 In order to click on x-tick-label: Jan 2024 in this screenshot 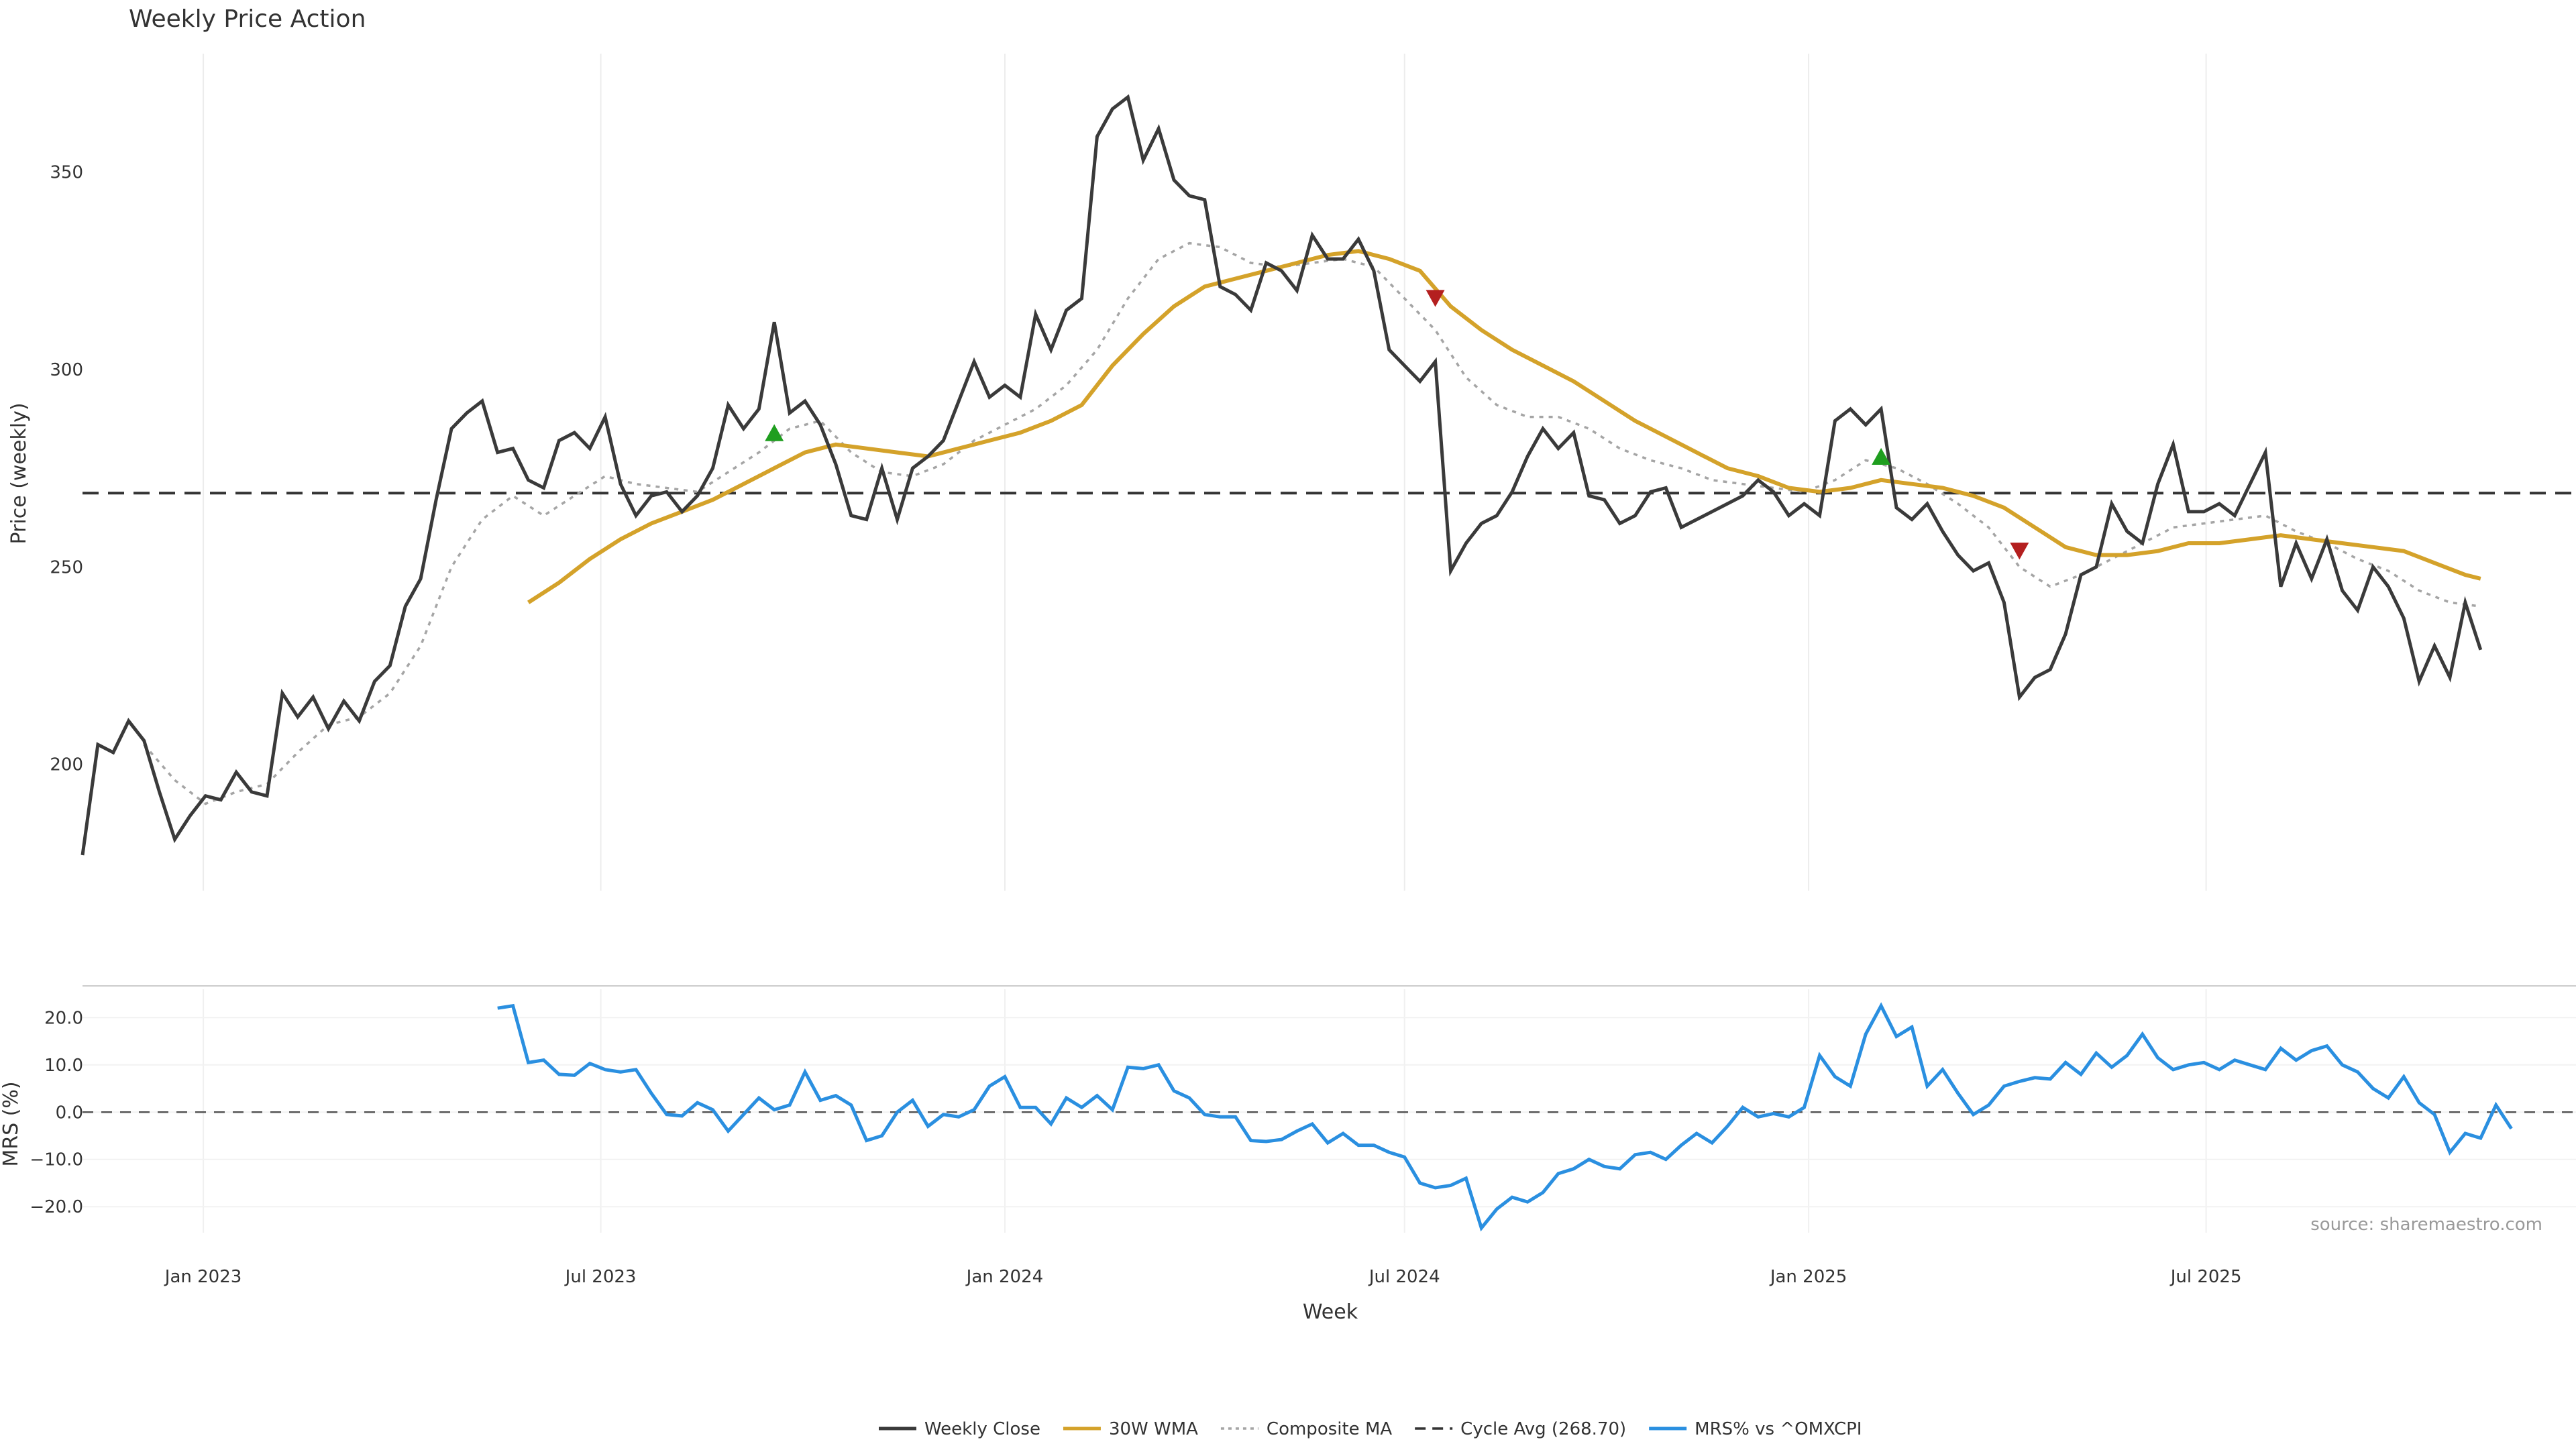, I will do `click(1004, 1277)`.